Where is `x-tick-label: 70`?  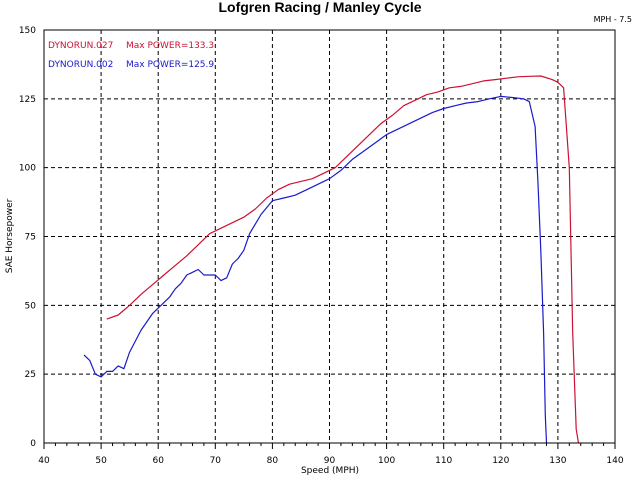
x-tick-label: 70 is located at coordinates (216, 461).